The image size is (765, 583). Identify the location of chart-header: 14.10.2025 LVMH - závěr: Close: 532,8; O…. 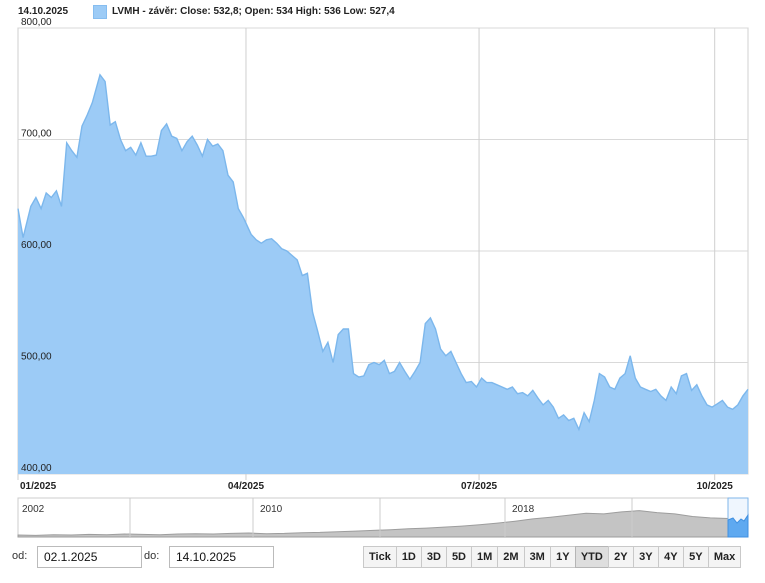
(382, 12).